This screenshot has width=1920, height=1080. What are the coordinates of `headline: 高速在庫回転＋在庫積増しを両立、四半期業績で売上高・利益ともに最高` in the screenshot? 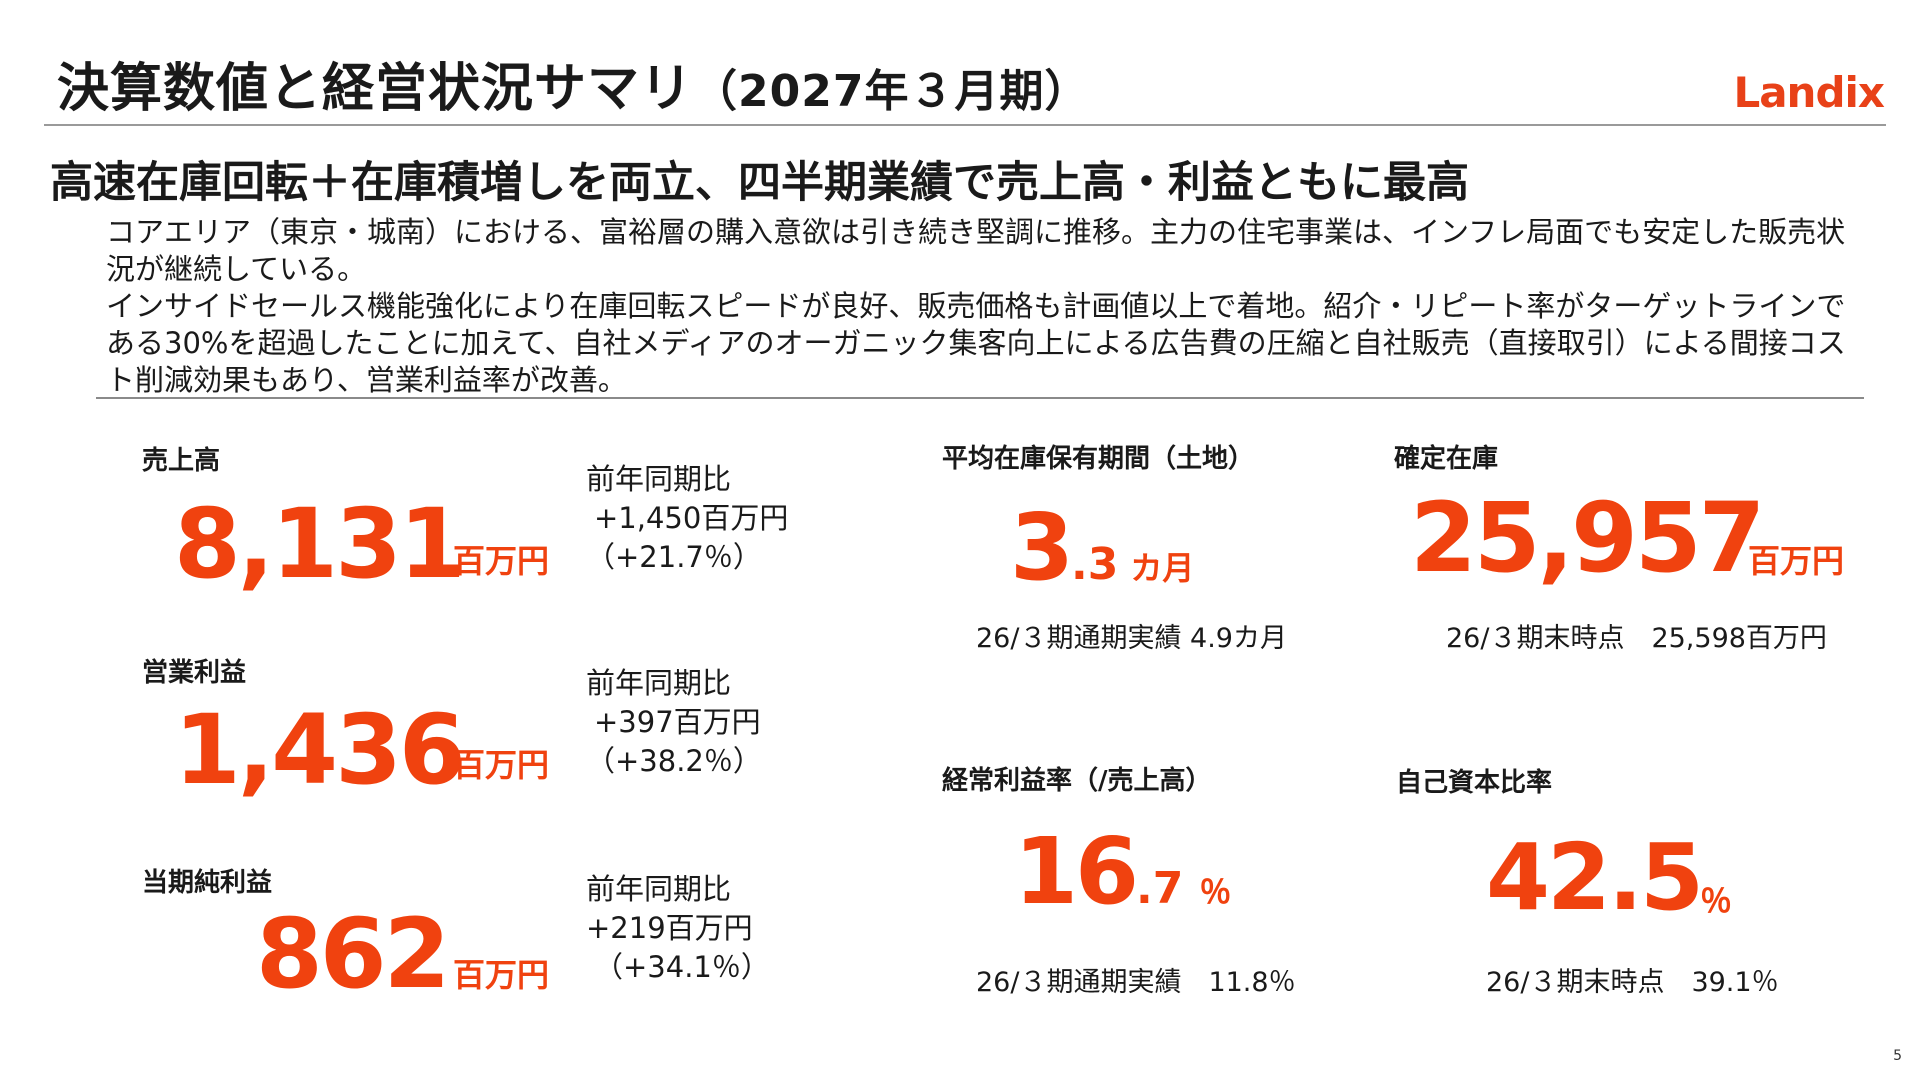 It's located at (759, 183).